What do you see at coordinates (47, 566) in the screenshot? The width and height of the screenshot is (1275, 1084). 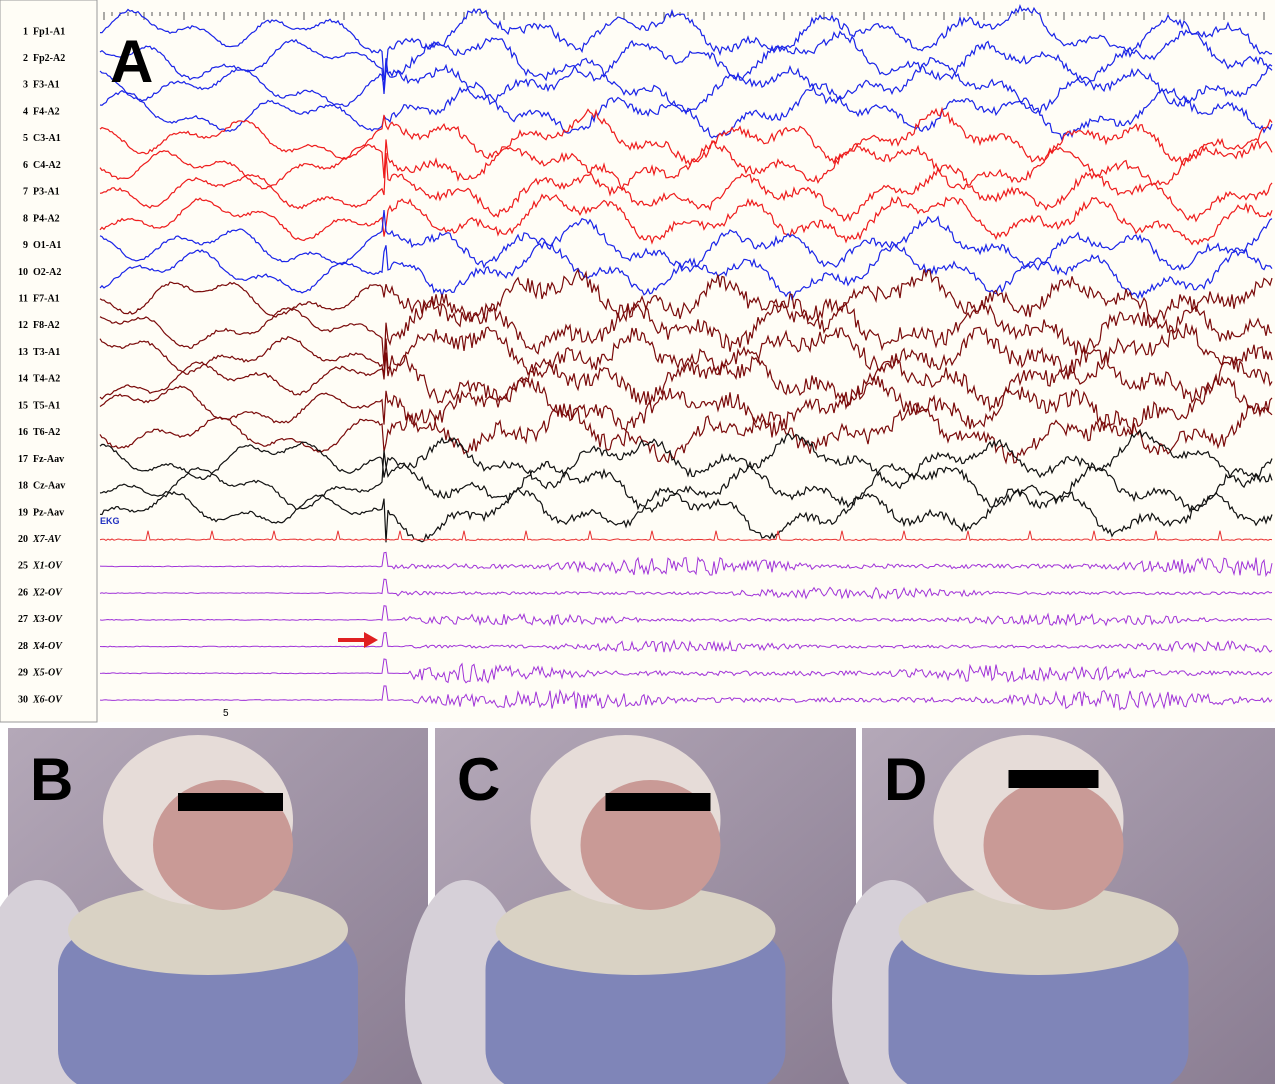 I see `channel-name: X1-OV` at bounding box center [47, 566].